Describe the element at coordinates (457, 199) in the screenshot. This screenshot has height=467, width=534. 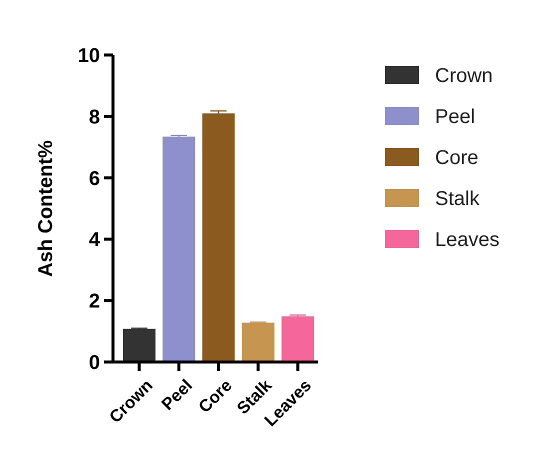
I see `legend-label: Stalk` at that location.